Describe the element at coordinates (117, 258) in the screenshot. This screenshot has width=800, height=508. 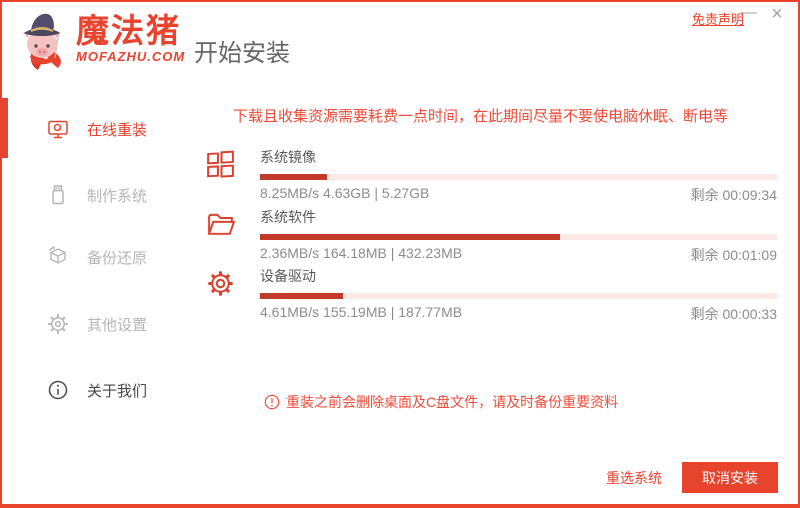
I see `sidebar-item-label: 备份还原` at that location.